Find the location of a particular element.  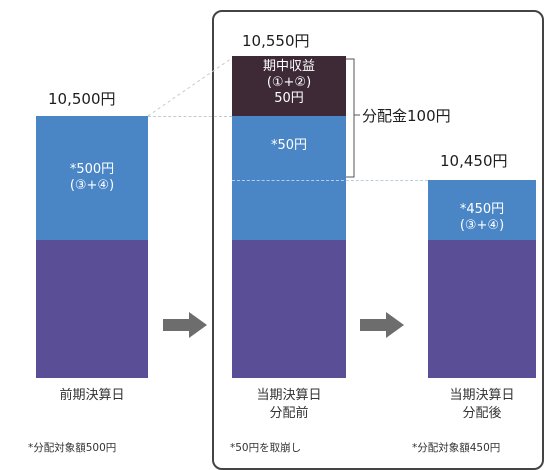

after-segment-amount: *450円 is located at coordinates (482, 209).